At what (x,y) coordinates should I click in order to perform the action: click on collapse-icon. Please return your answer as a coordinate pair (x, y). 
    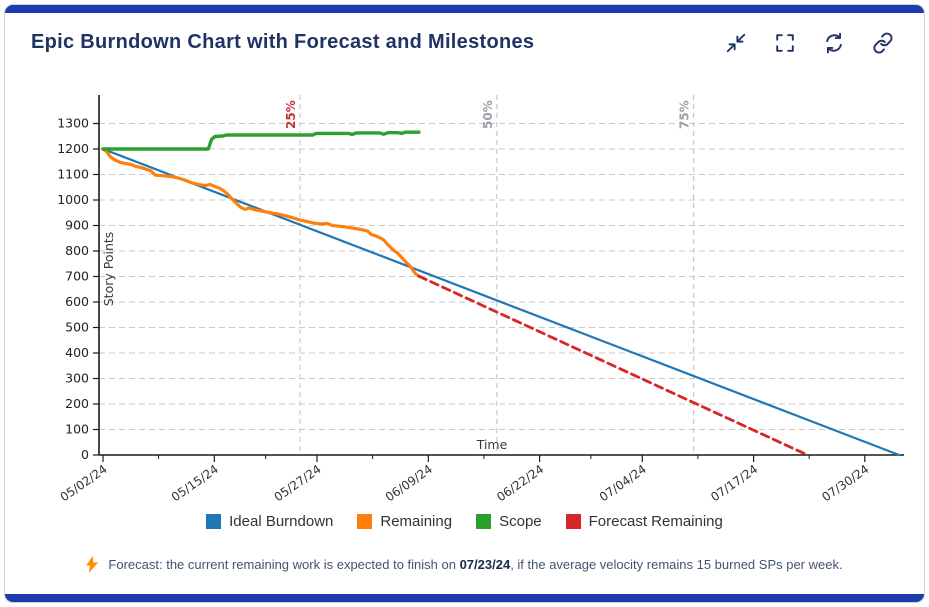
    Looking at the image, I should click on (736, 42).